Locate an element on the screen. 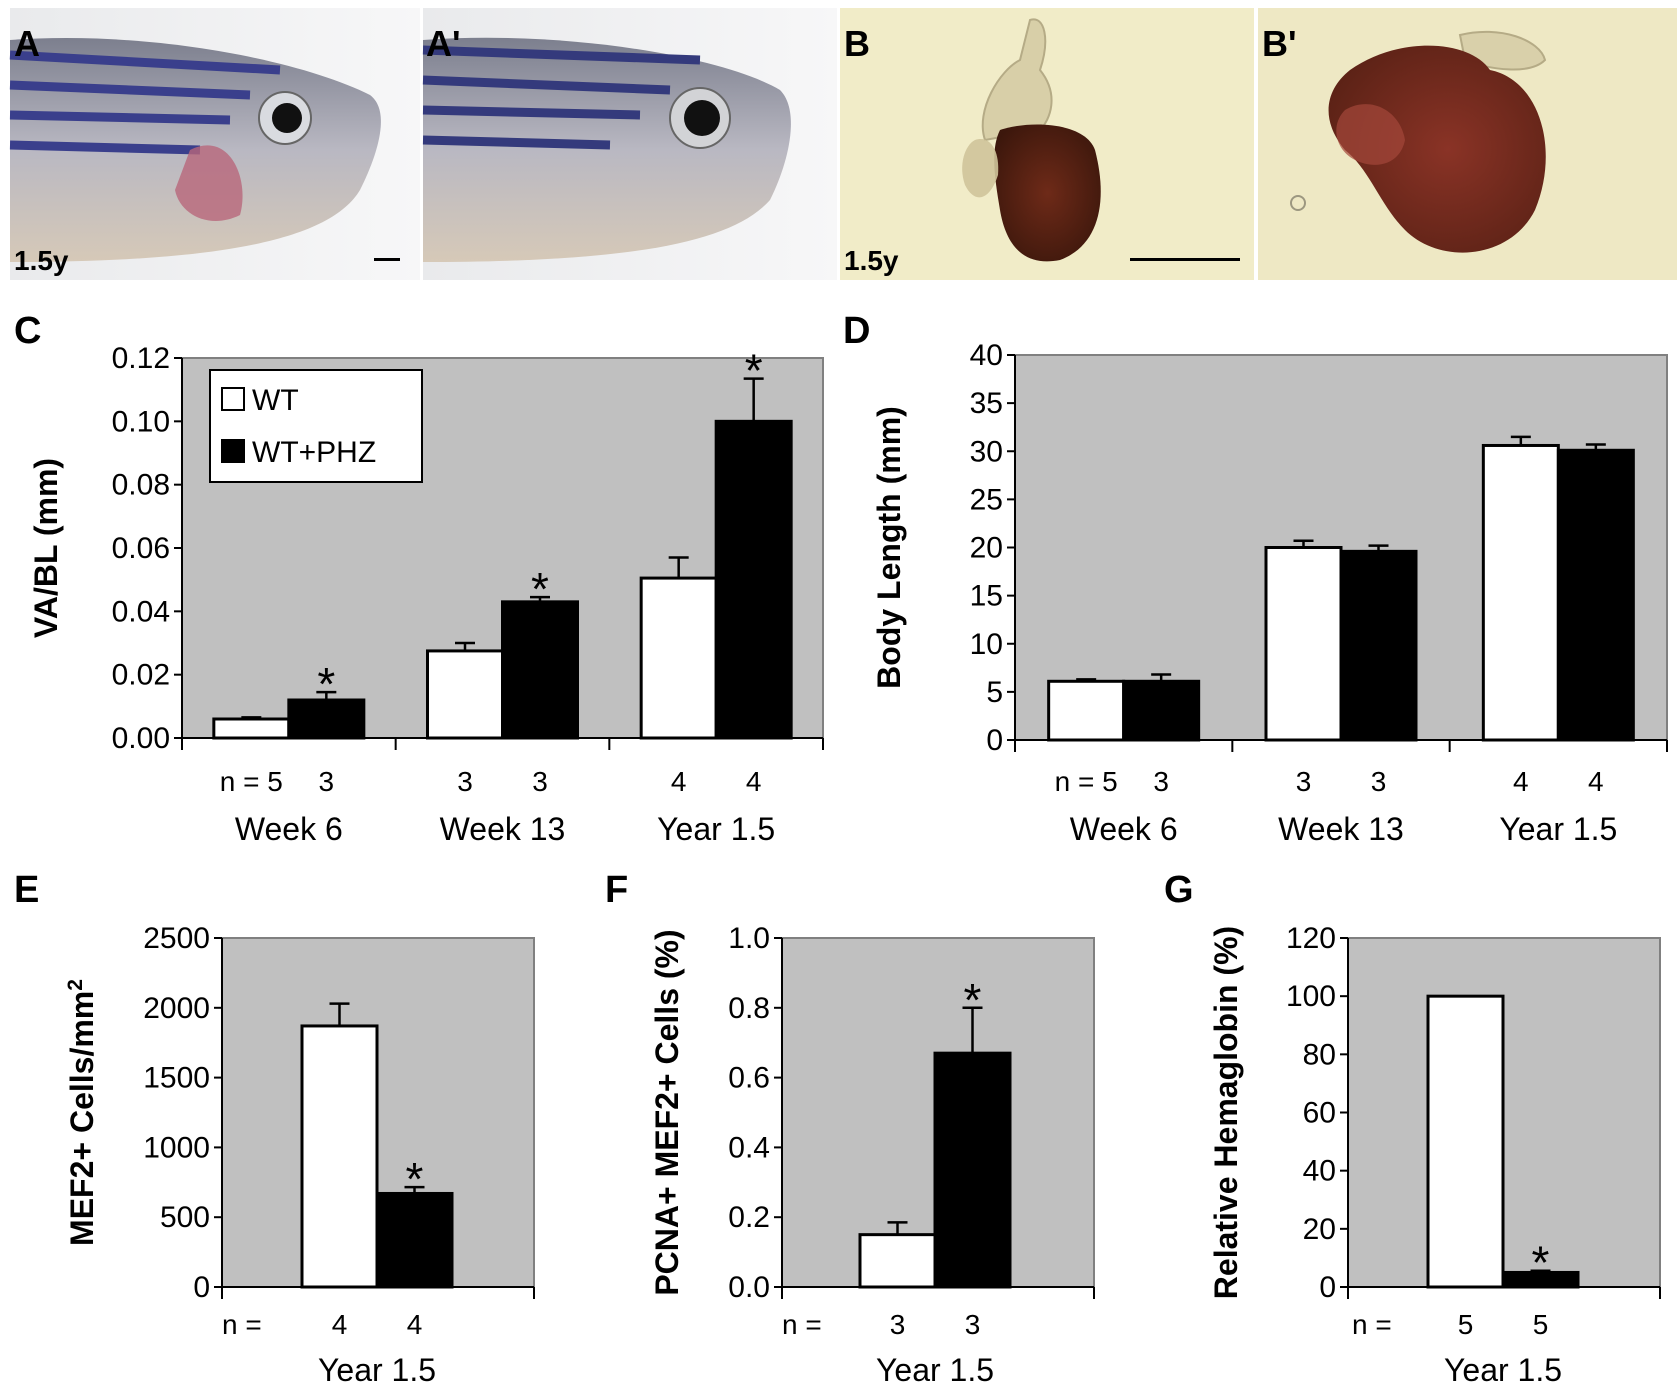 Image resolution: width=1677 pixels, height=1392 pixels. y-axis-label: VA/BL (mm) is located at coordinates (46, 548).